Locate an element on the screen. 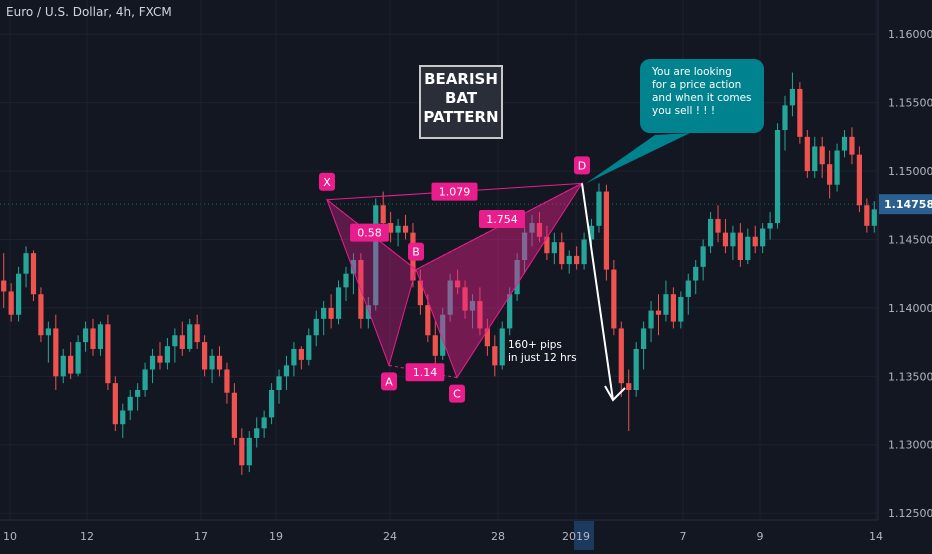 The image size is (932, 554). bd-line is located at coordinates (499, 226).